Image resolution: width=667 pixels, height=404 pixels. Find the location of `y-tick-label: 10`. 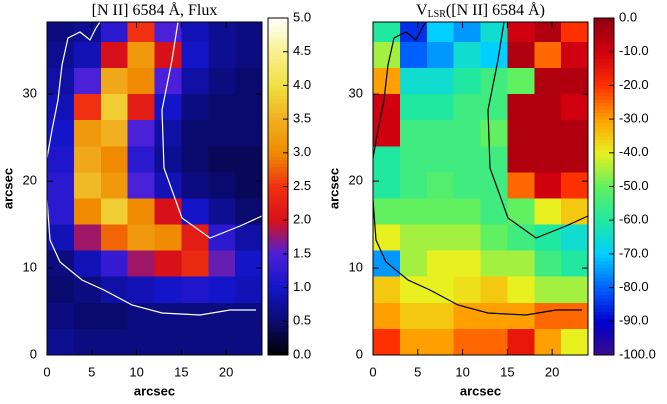

y-tick-label: 10 is located at coordinates (356, 266).